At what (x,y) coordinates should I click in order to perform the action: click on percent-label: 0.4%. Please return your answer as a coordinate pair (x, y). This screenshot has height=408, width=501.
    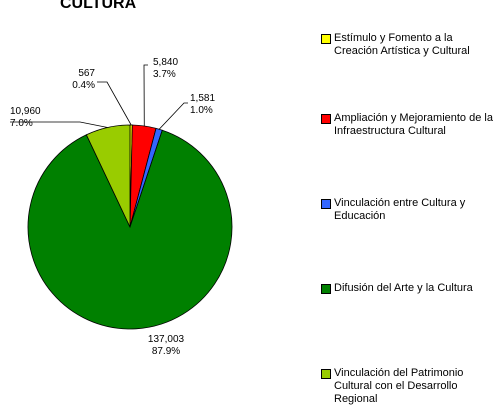
    Looking at the image, I should click on (83, 85).